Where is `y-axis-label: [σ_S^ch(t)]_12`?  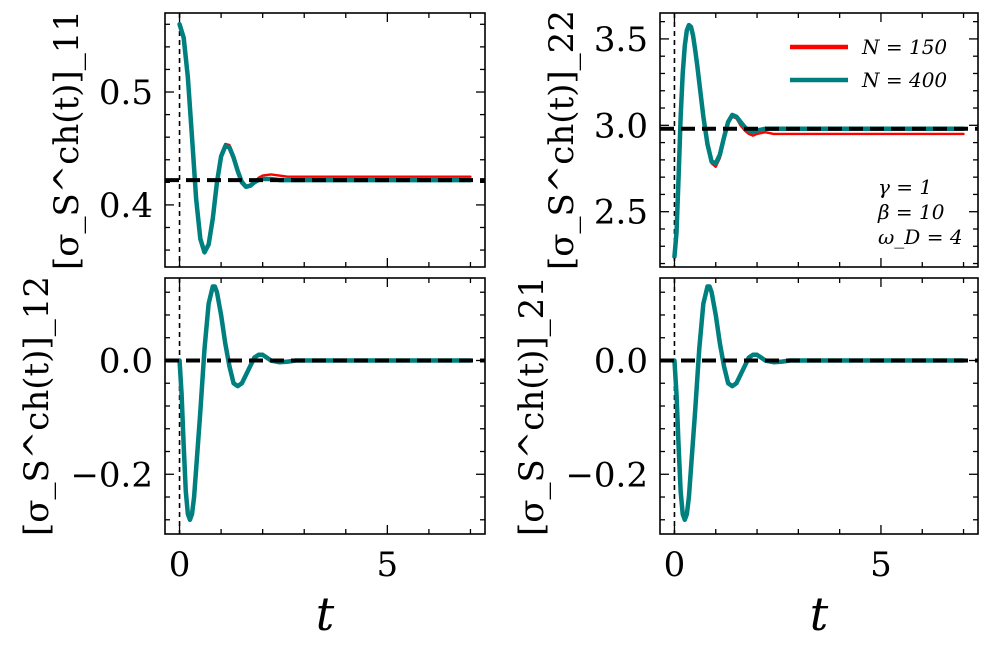
y-axis-label: [σ_S^ch(t)]_12 is located at coordinates (37, 406).